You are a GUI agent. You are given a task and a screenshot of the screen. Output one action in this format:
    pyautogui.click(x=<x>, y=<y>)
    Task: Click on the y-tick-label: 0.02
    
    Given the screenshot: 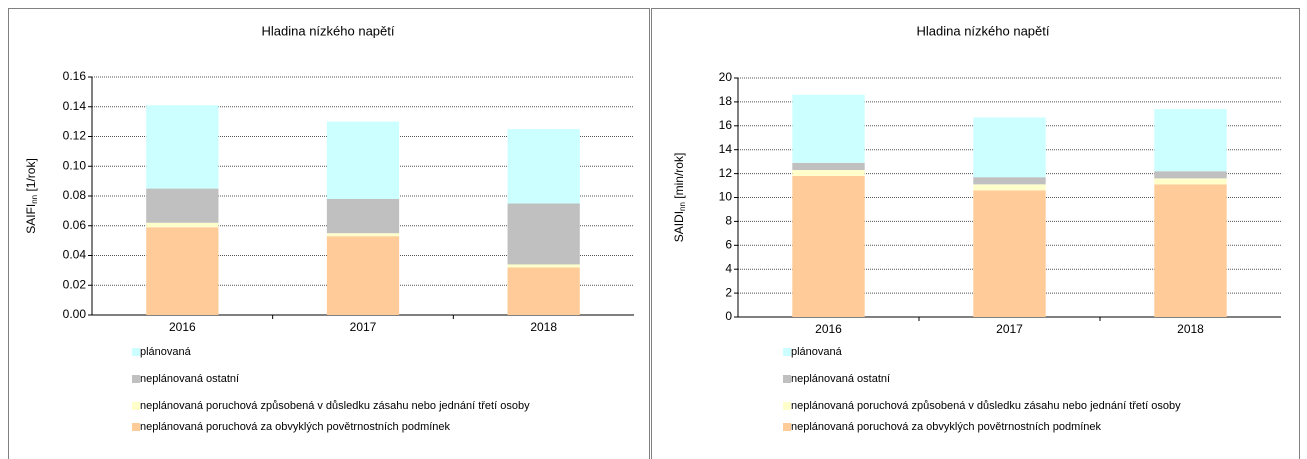 What is the action you would take?
    pyautogui.click(x=75, y=284)
    